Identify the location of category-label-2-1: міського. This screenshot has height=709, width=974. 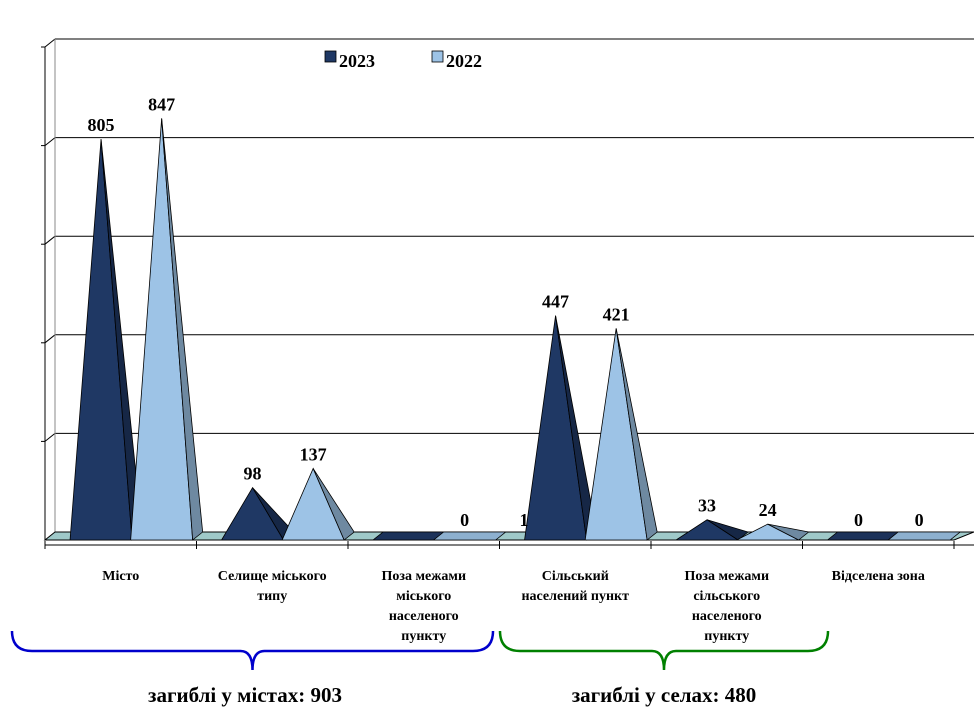
(423, 596).